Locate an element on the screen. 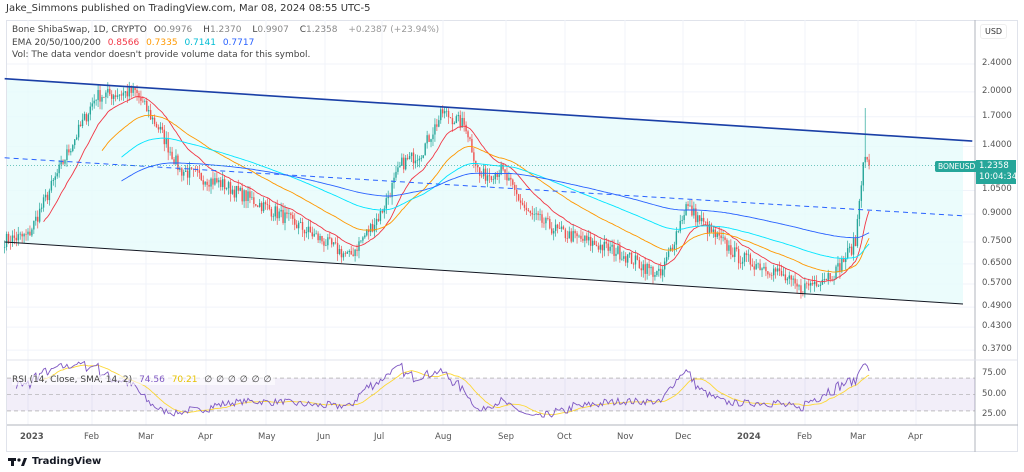 This screenshot has height=472, width=1024. bar-countdown: 10:04:34 is located at coordinates (998, 177).